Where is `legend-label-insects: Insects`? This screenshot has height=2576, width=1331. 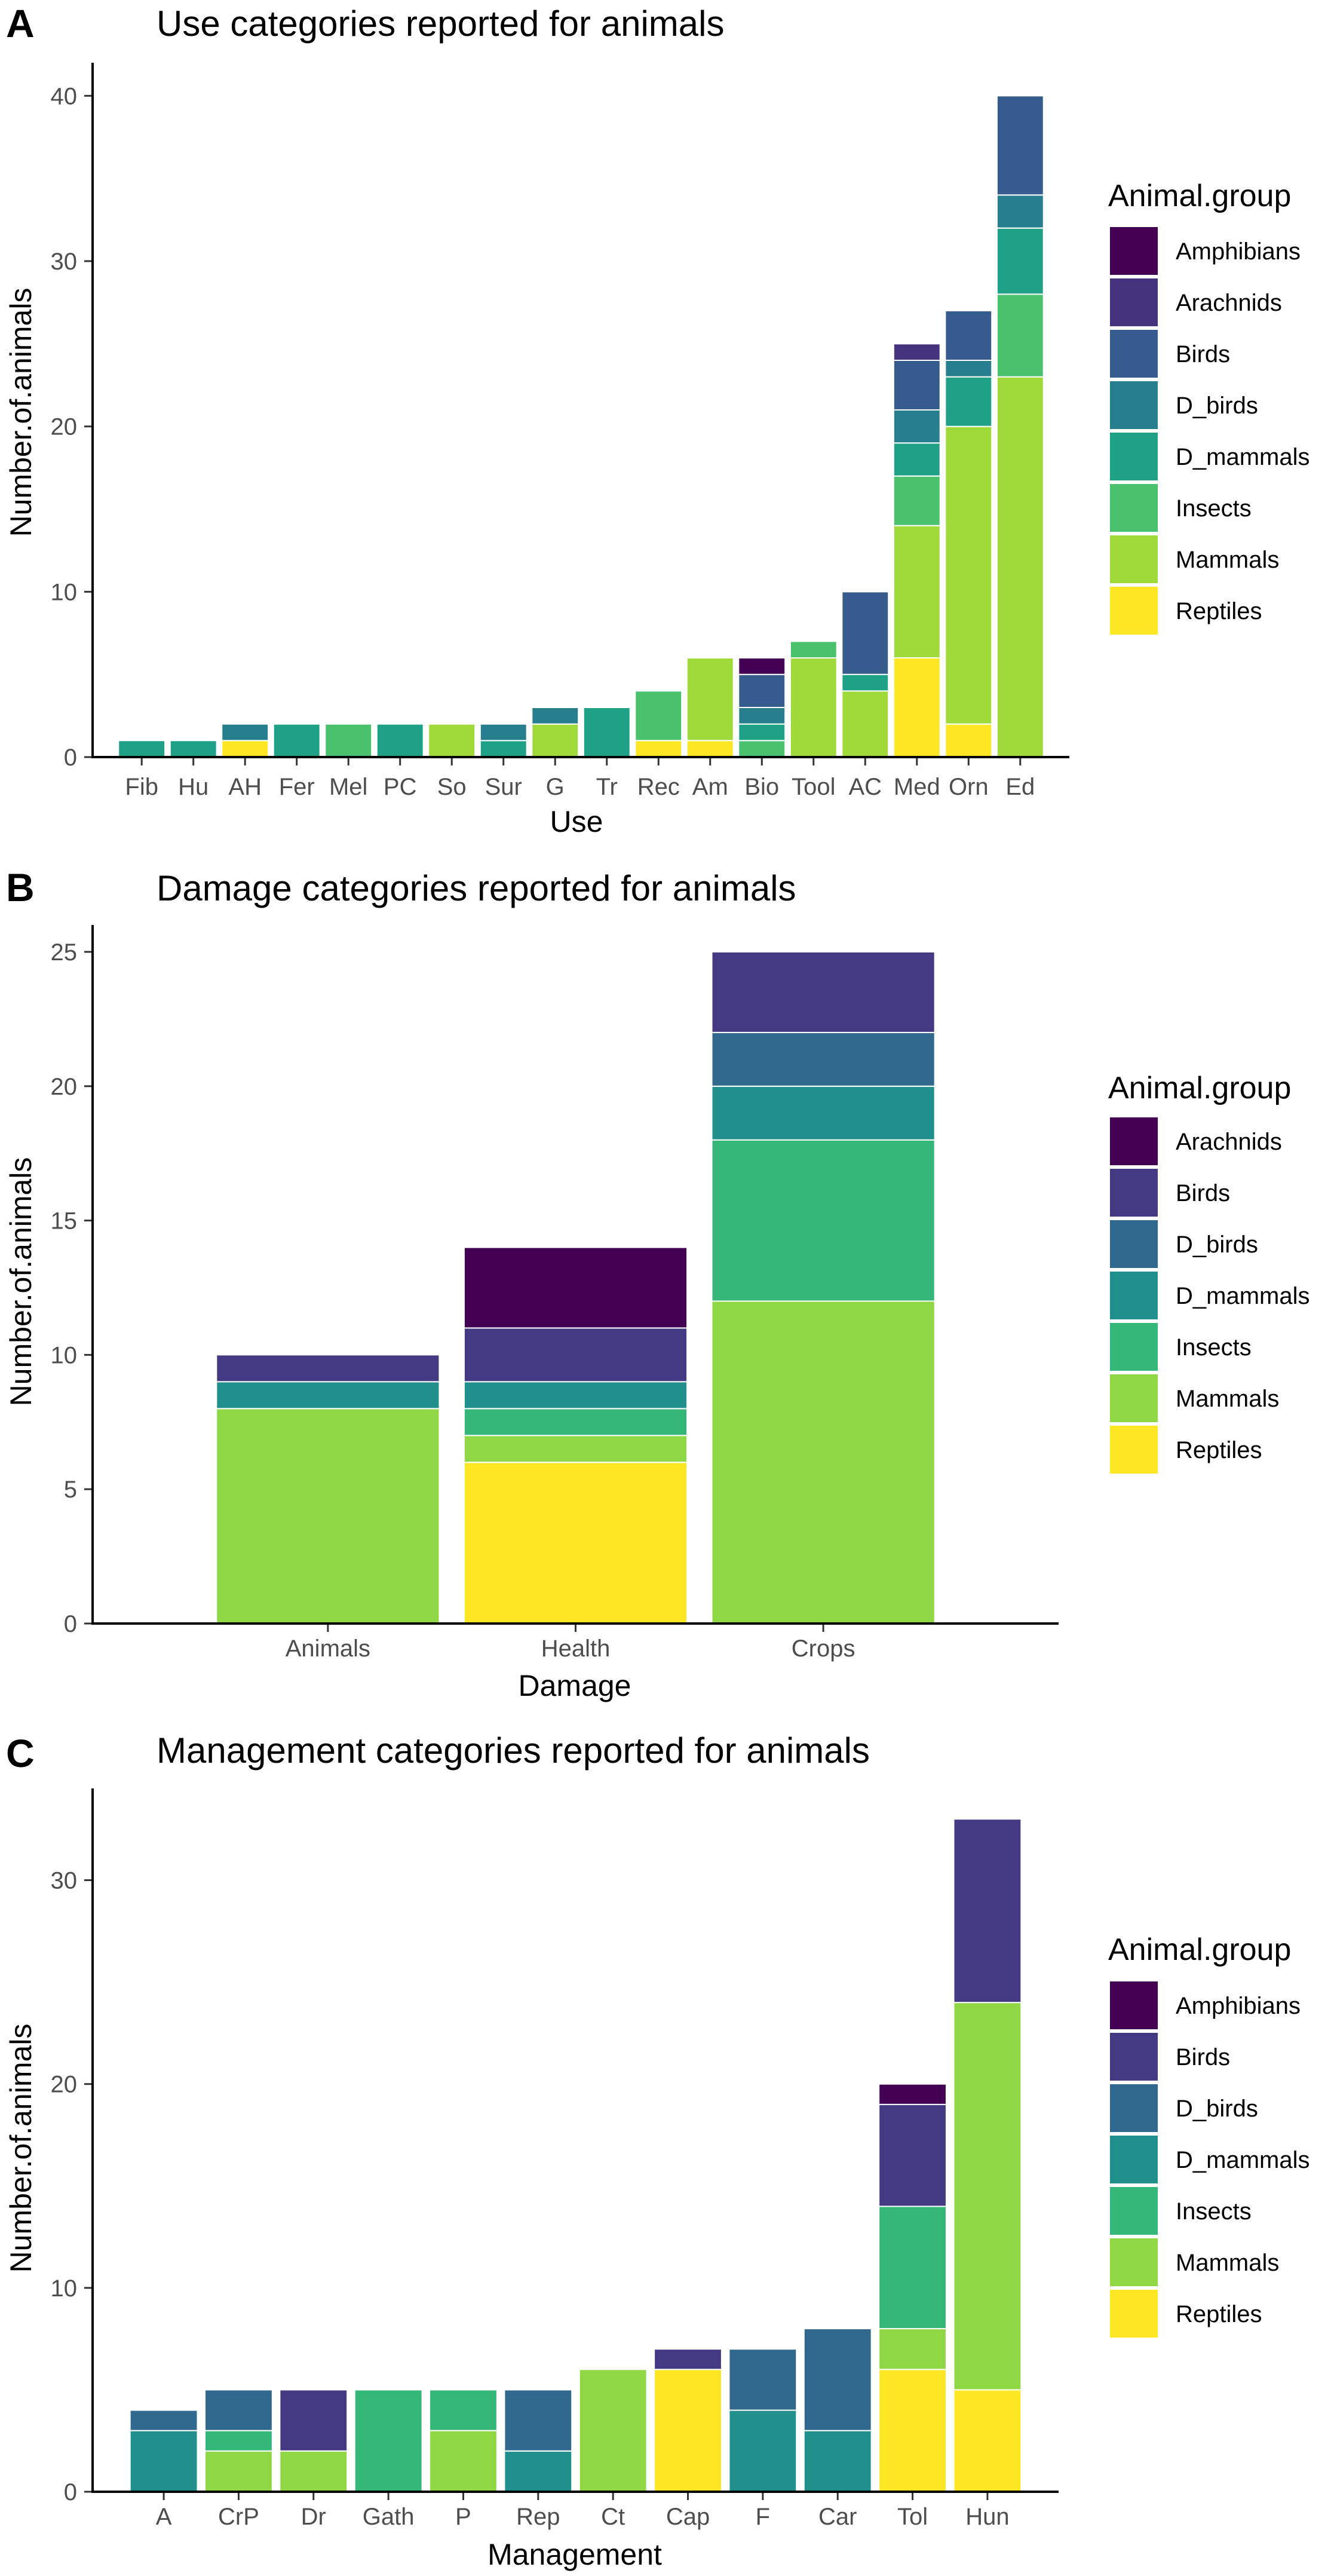 legend-label-insects: Insects is located at coordinates (1214, 509).